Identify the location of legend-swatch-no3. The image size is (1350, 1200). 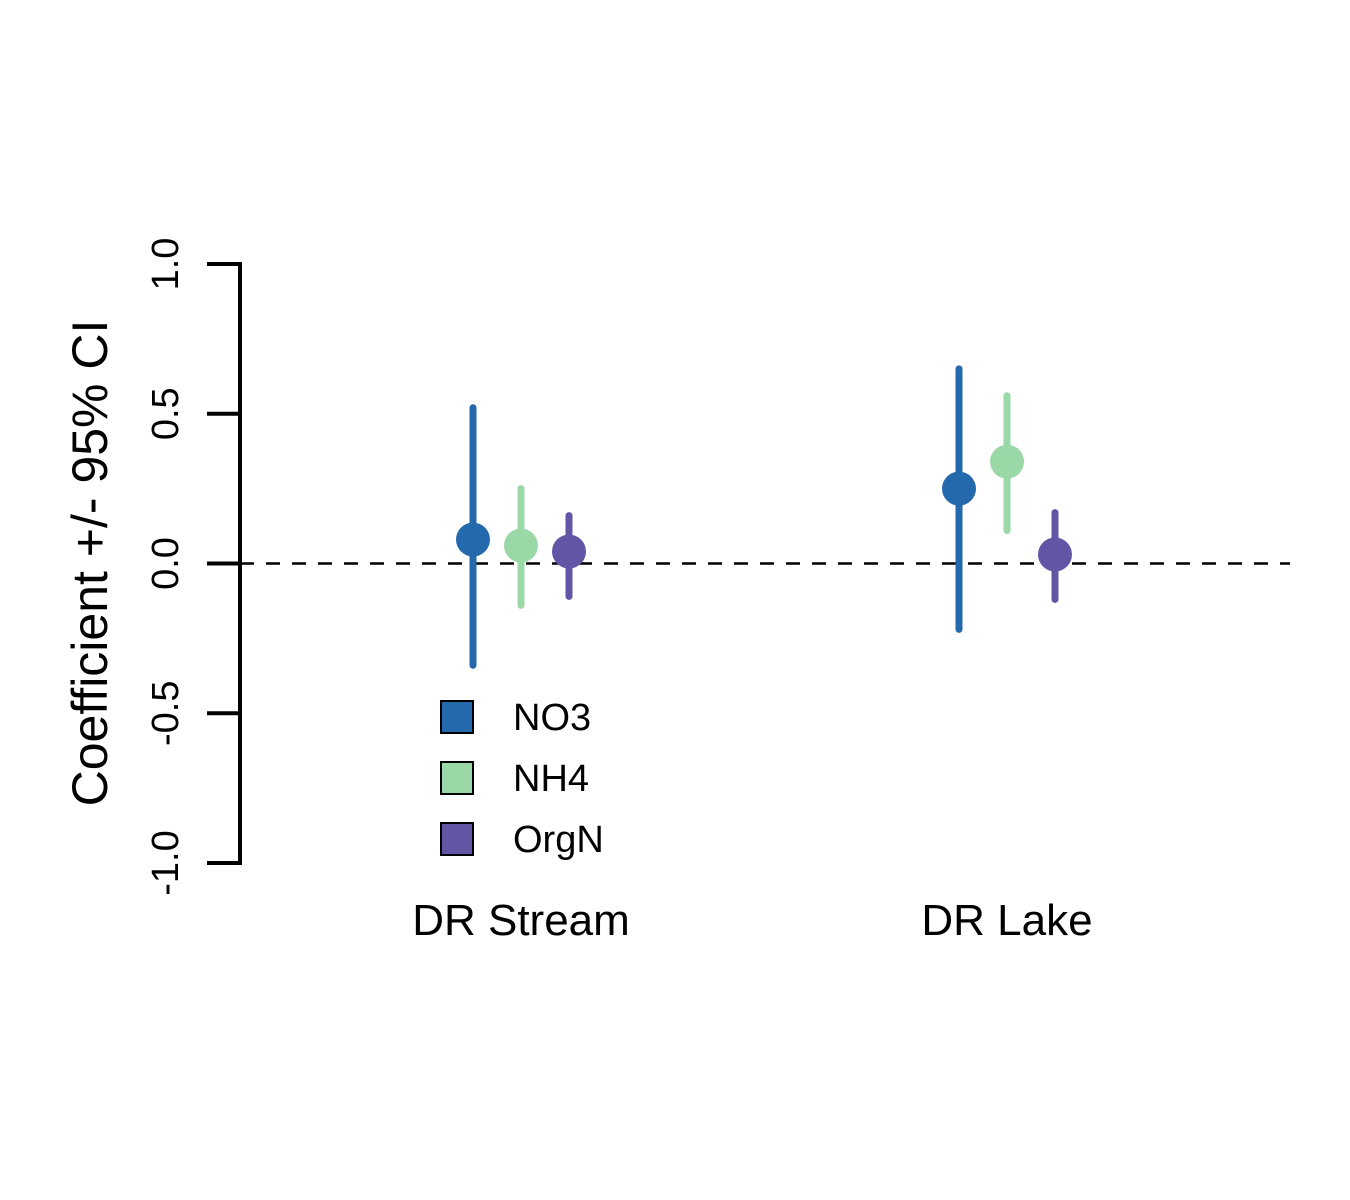
(457, 717).